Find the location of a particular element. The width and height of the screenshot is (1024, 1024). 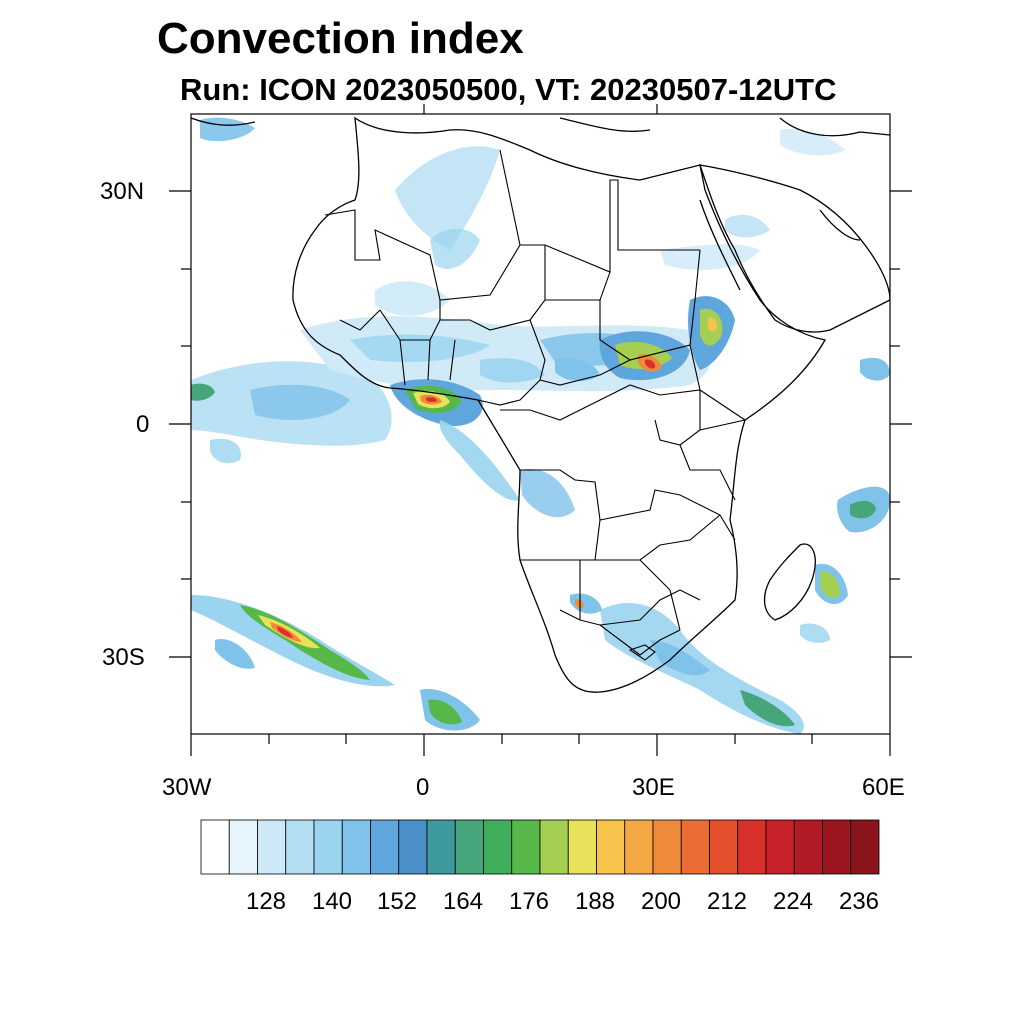

colorbar is located at coordinates (540, 847).